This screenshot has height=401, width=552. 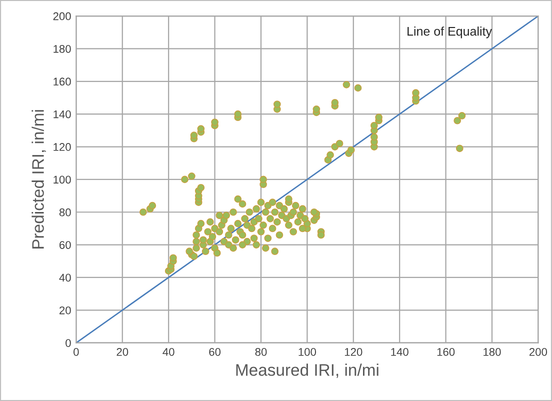 What do you see at coordinates (65, 278) in the screenshot?
I see `y-tick-label: 40` at bounding box center [65, 278].